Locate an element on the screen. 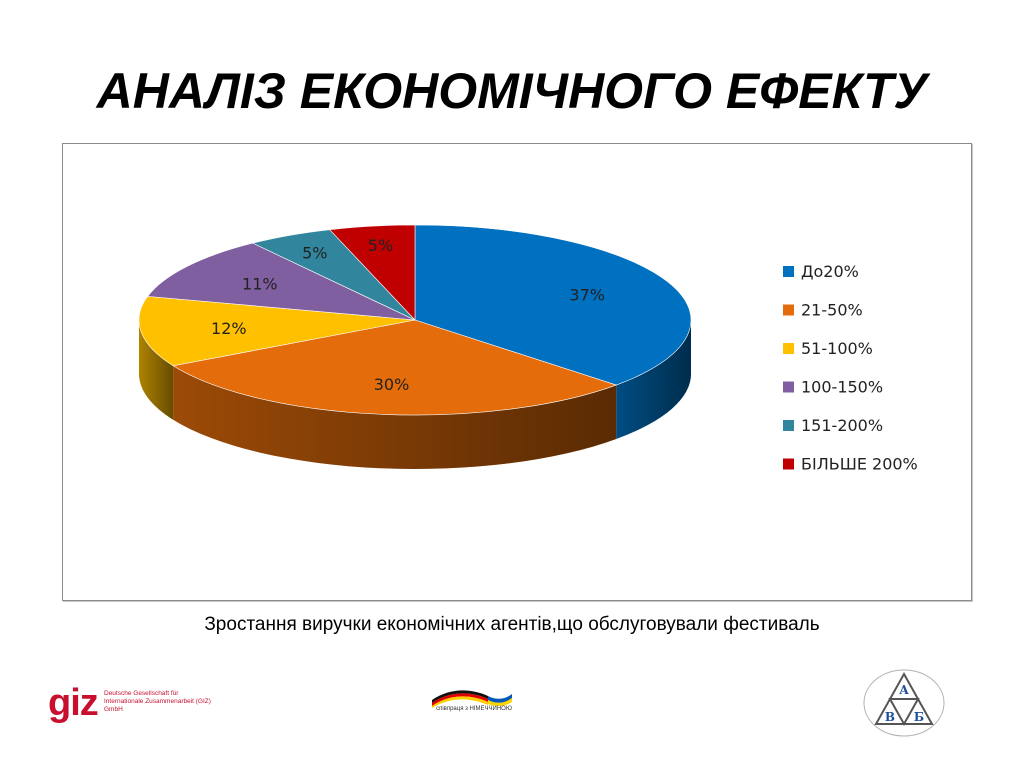 The image size is (1024, 768). slice-5-label: 5% is located at coordinates (314, 252).